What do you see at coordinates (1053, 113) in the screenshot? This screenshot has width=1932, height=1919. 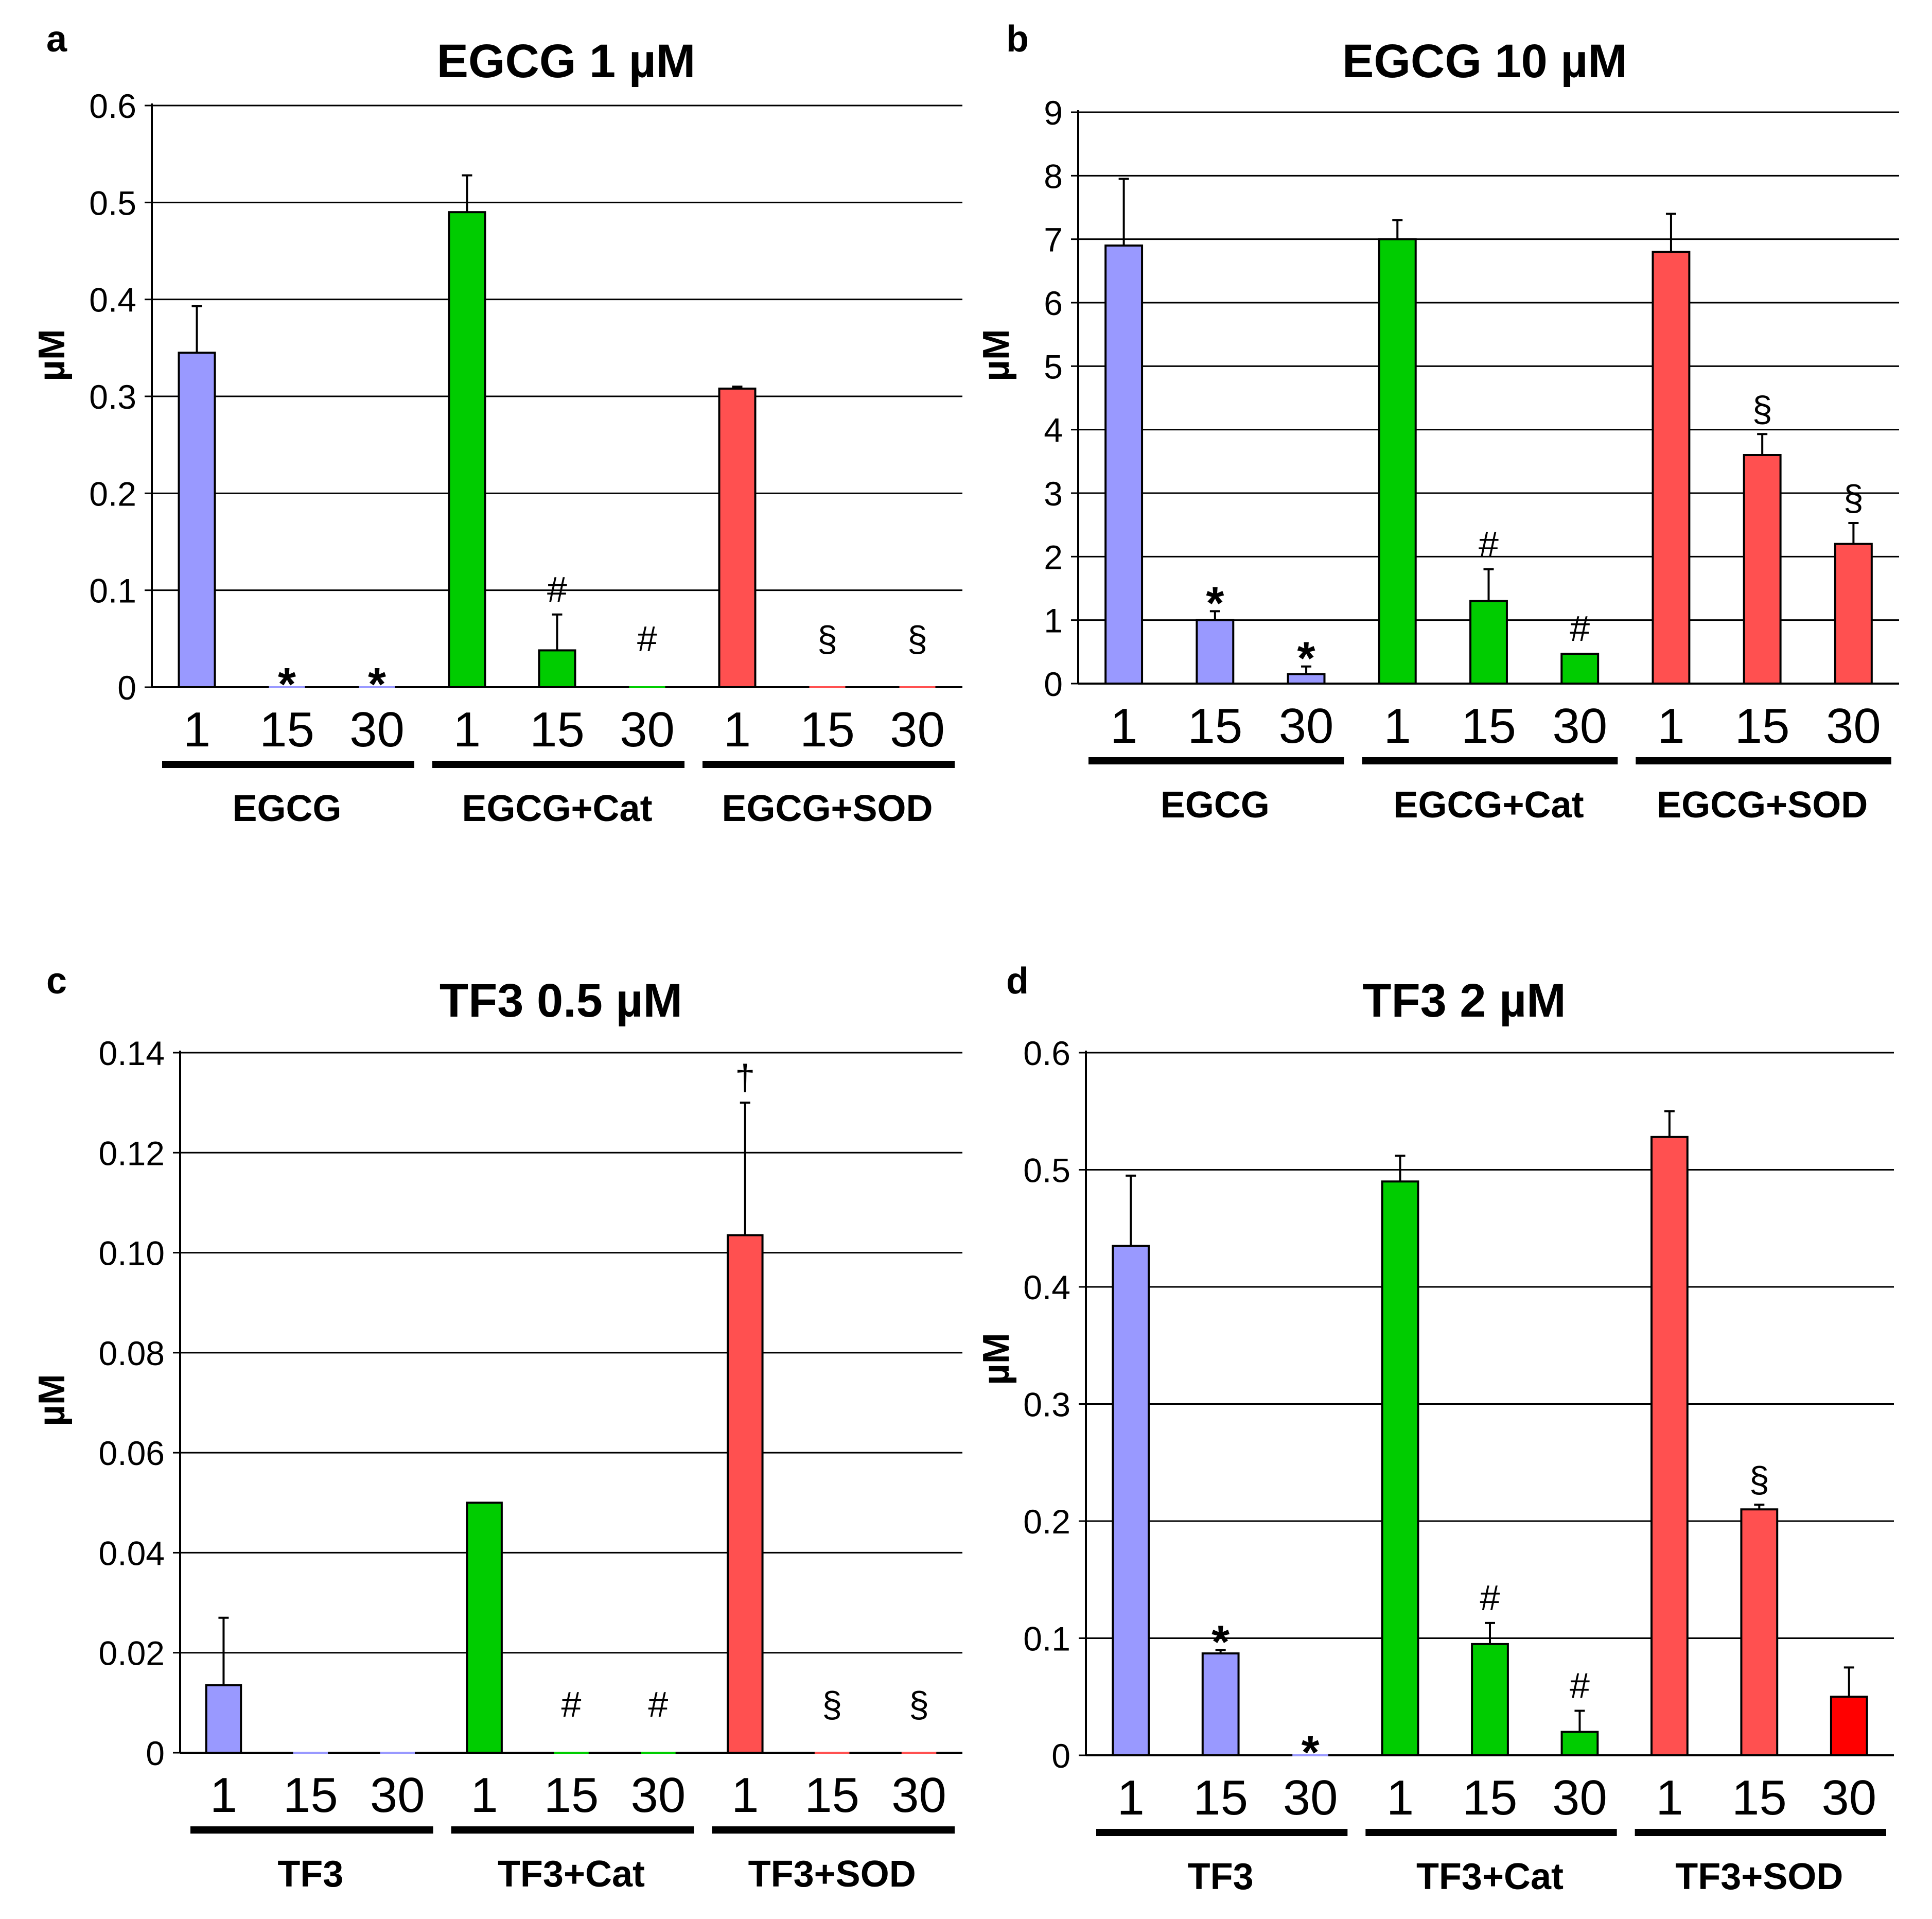 I see `y-tick-label: 9` at bounding box center [1053, 113].